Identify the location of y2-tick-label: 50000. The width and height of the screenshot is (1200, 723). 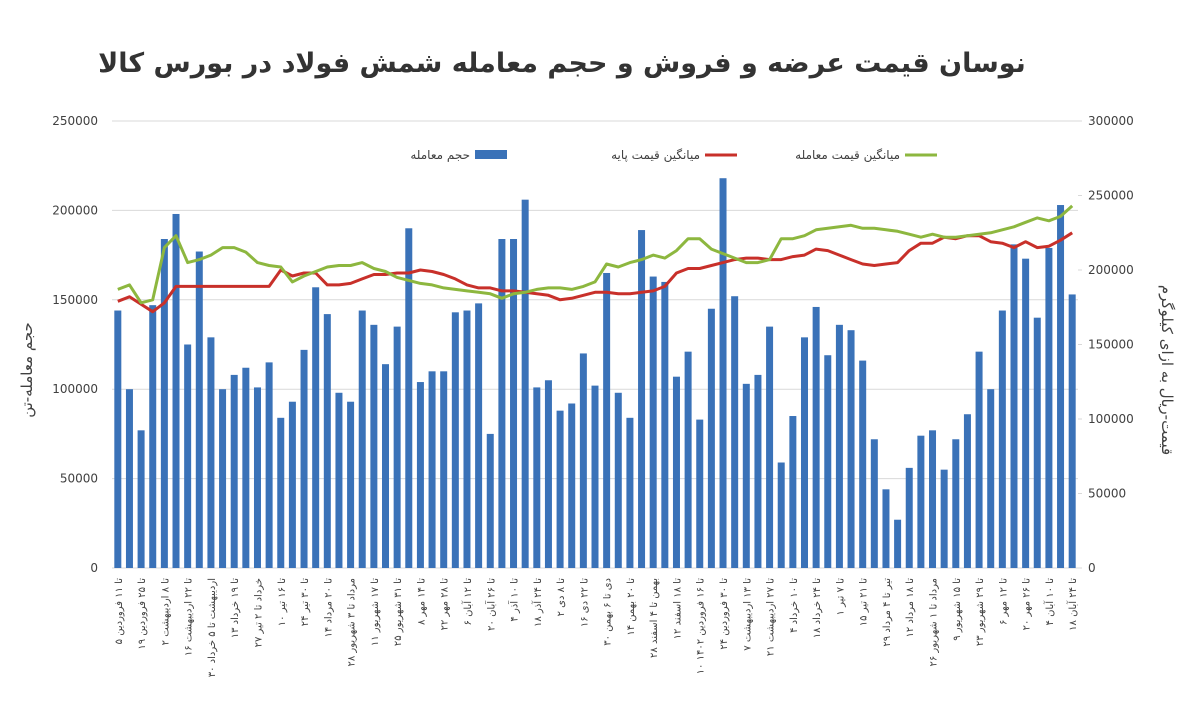
(1107, 494).